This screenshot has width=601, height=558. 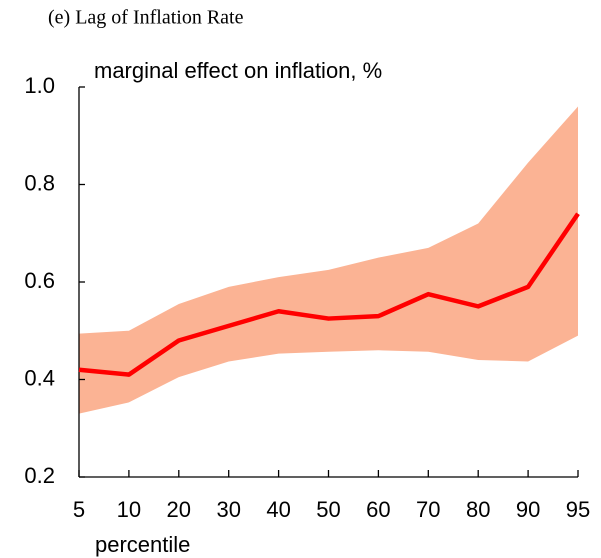 I want to click on y-tick-label: 0.8, so click(x=39, y=182).